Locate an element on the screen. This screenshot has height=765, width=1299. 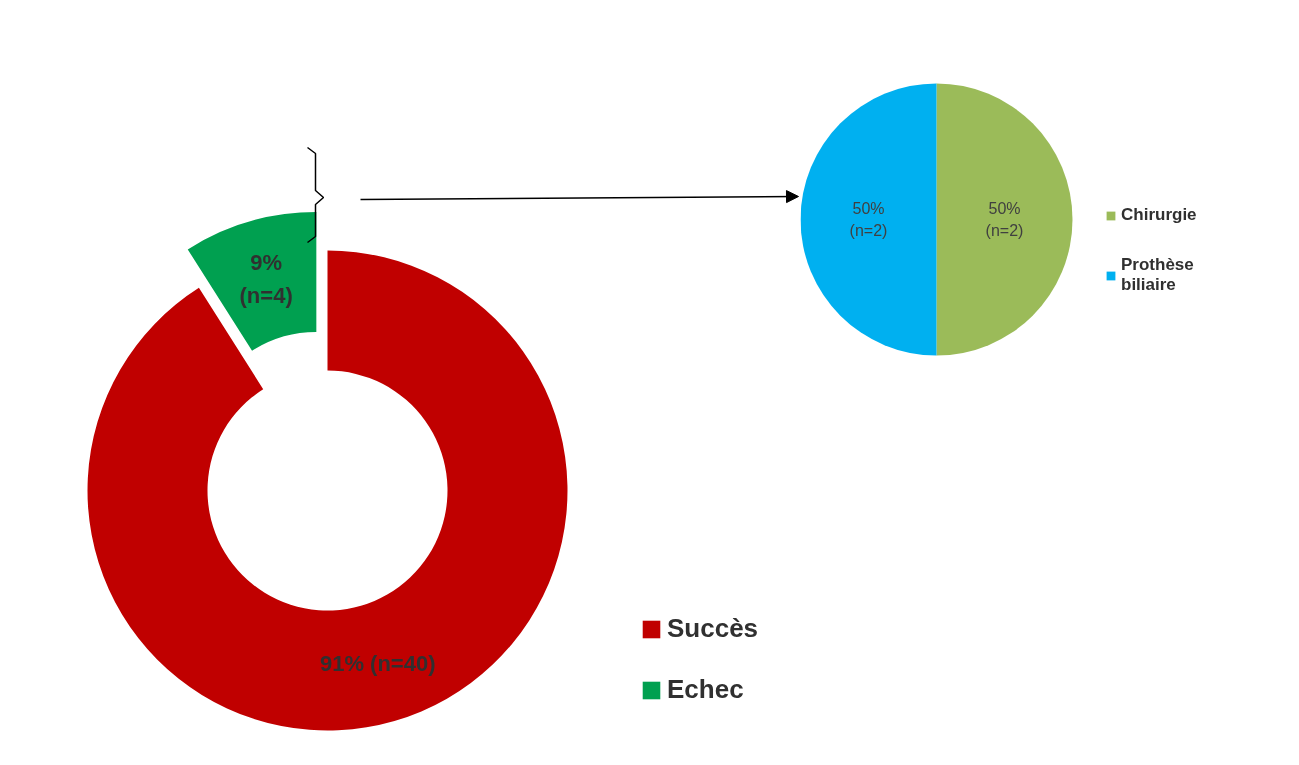
legend-label: Chirurgie is located at coordinates (1159, 215).